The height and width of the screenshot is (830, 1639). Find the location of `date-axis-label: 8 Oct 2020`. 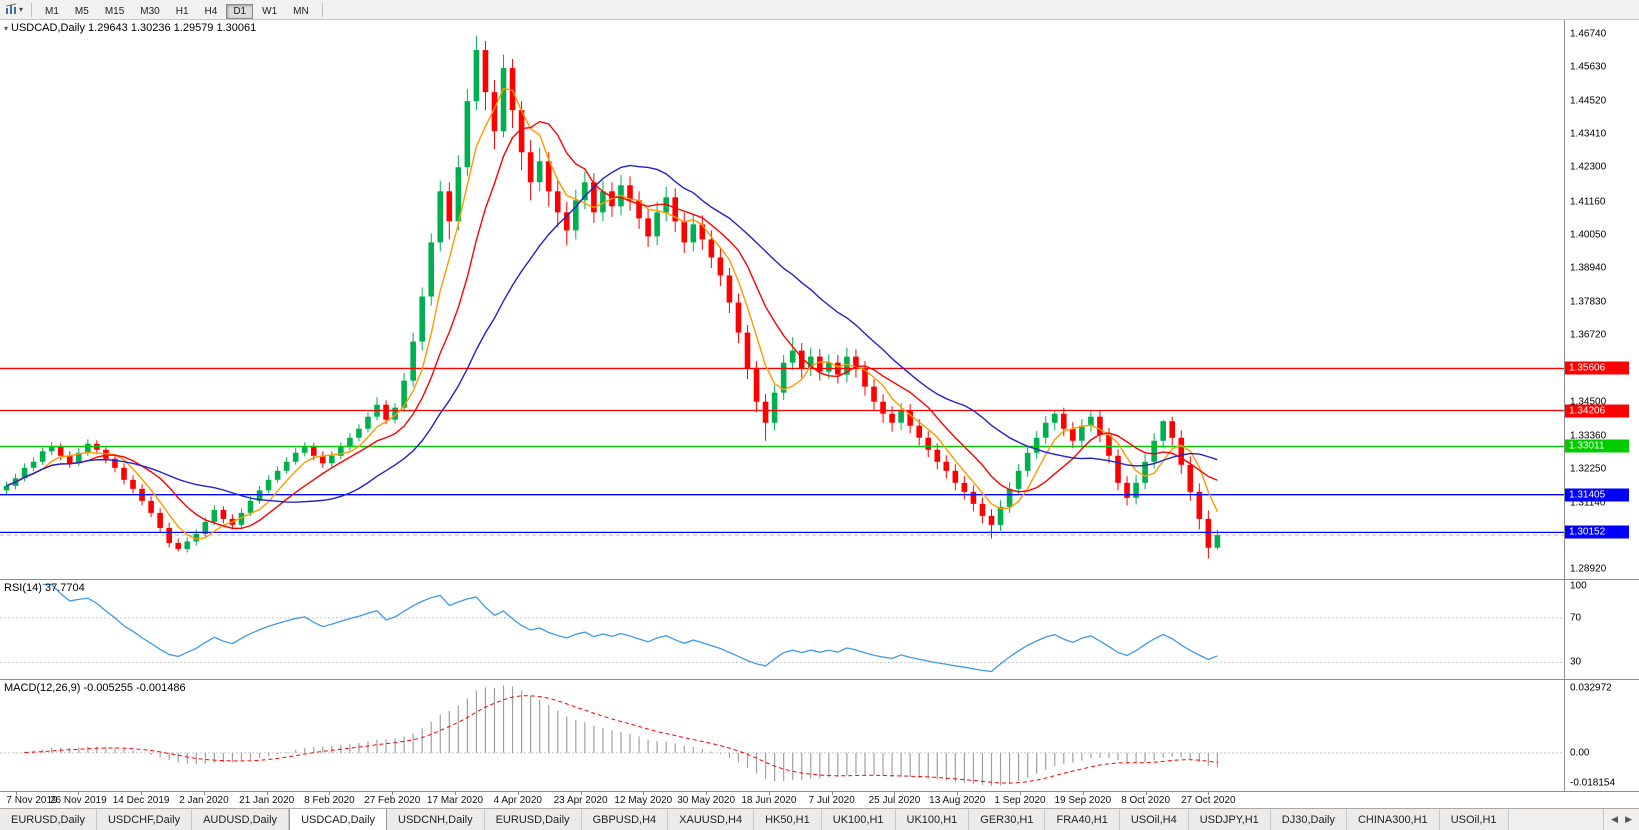

date-axis-label: 8 Oct 2020 is located at coordinates (1146, 800).